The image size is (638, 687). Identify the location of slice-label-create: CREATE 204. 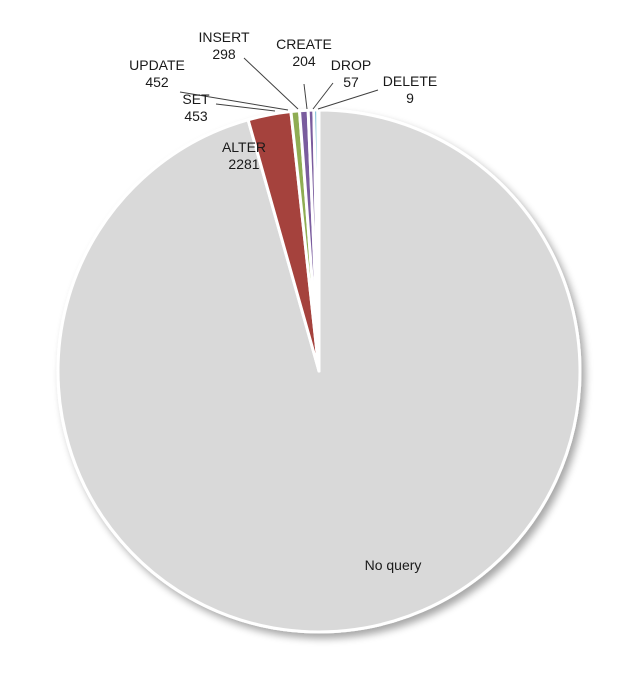
(304, 52).